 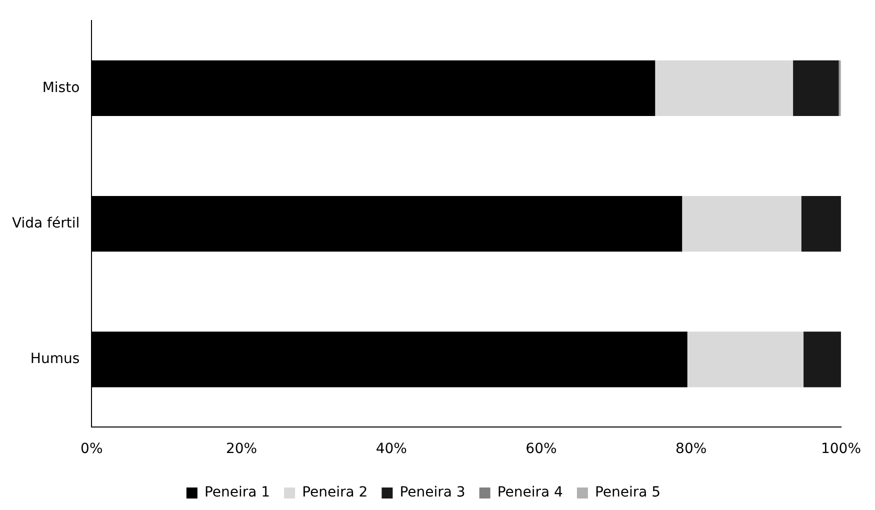 What do you see at coordinates (335, 492) in the screenshot?
I see `legend-label: Peneira 2` at bounding box center [335, 492].